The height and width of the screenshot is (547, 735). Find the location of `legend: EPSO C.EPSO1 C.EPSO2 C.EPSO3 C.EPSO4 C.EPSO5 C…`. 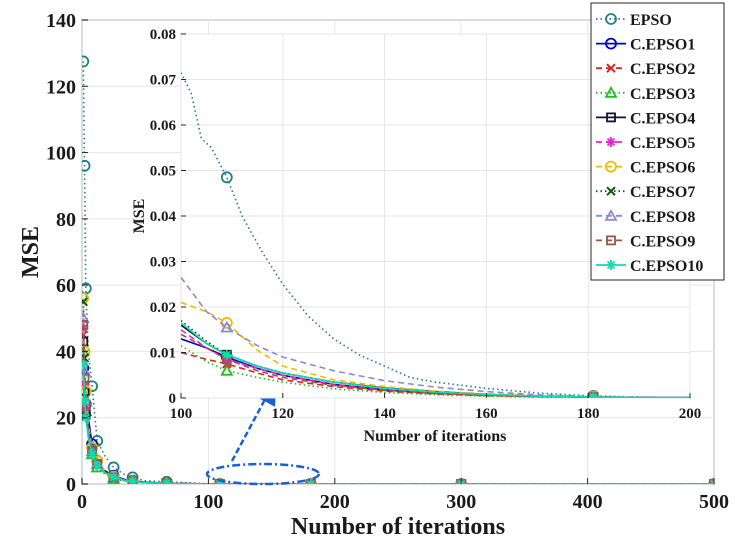

legend: EPSO C.EPSO1 C.EPSO2 C.EPSO3 C.EPSO4 C.EPSO5 C… is located at coordinates (657, 141).